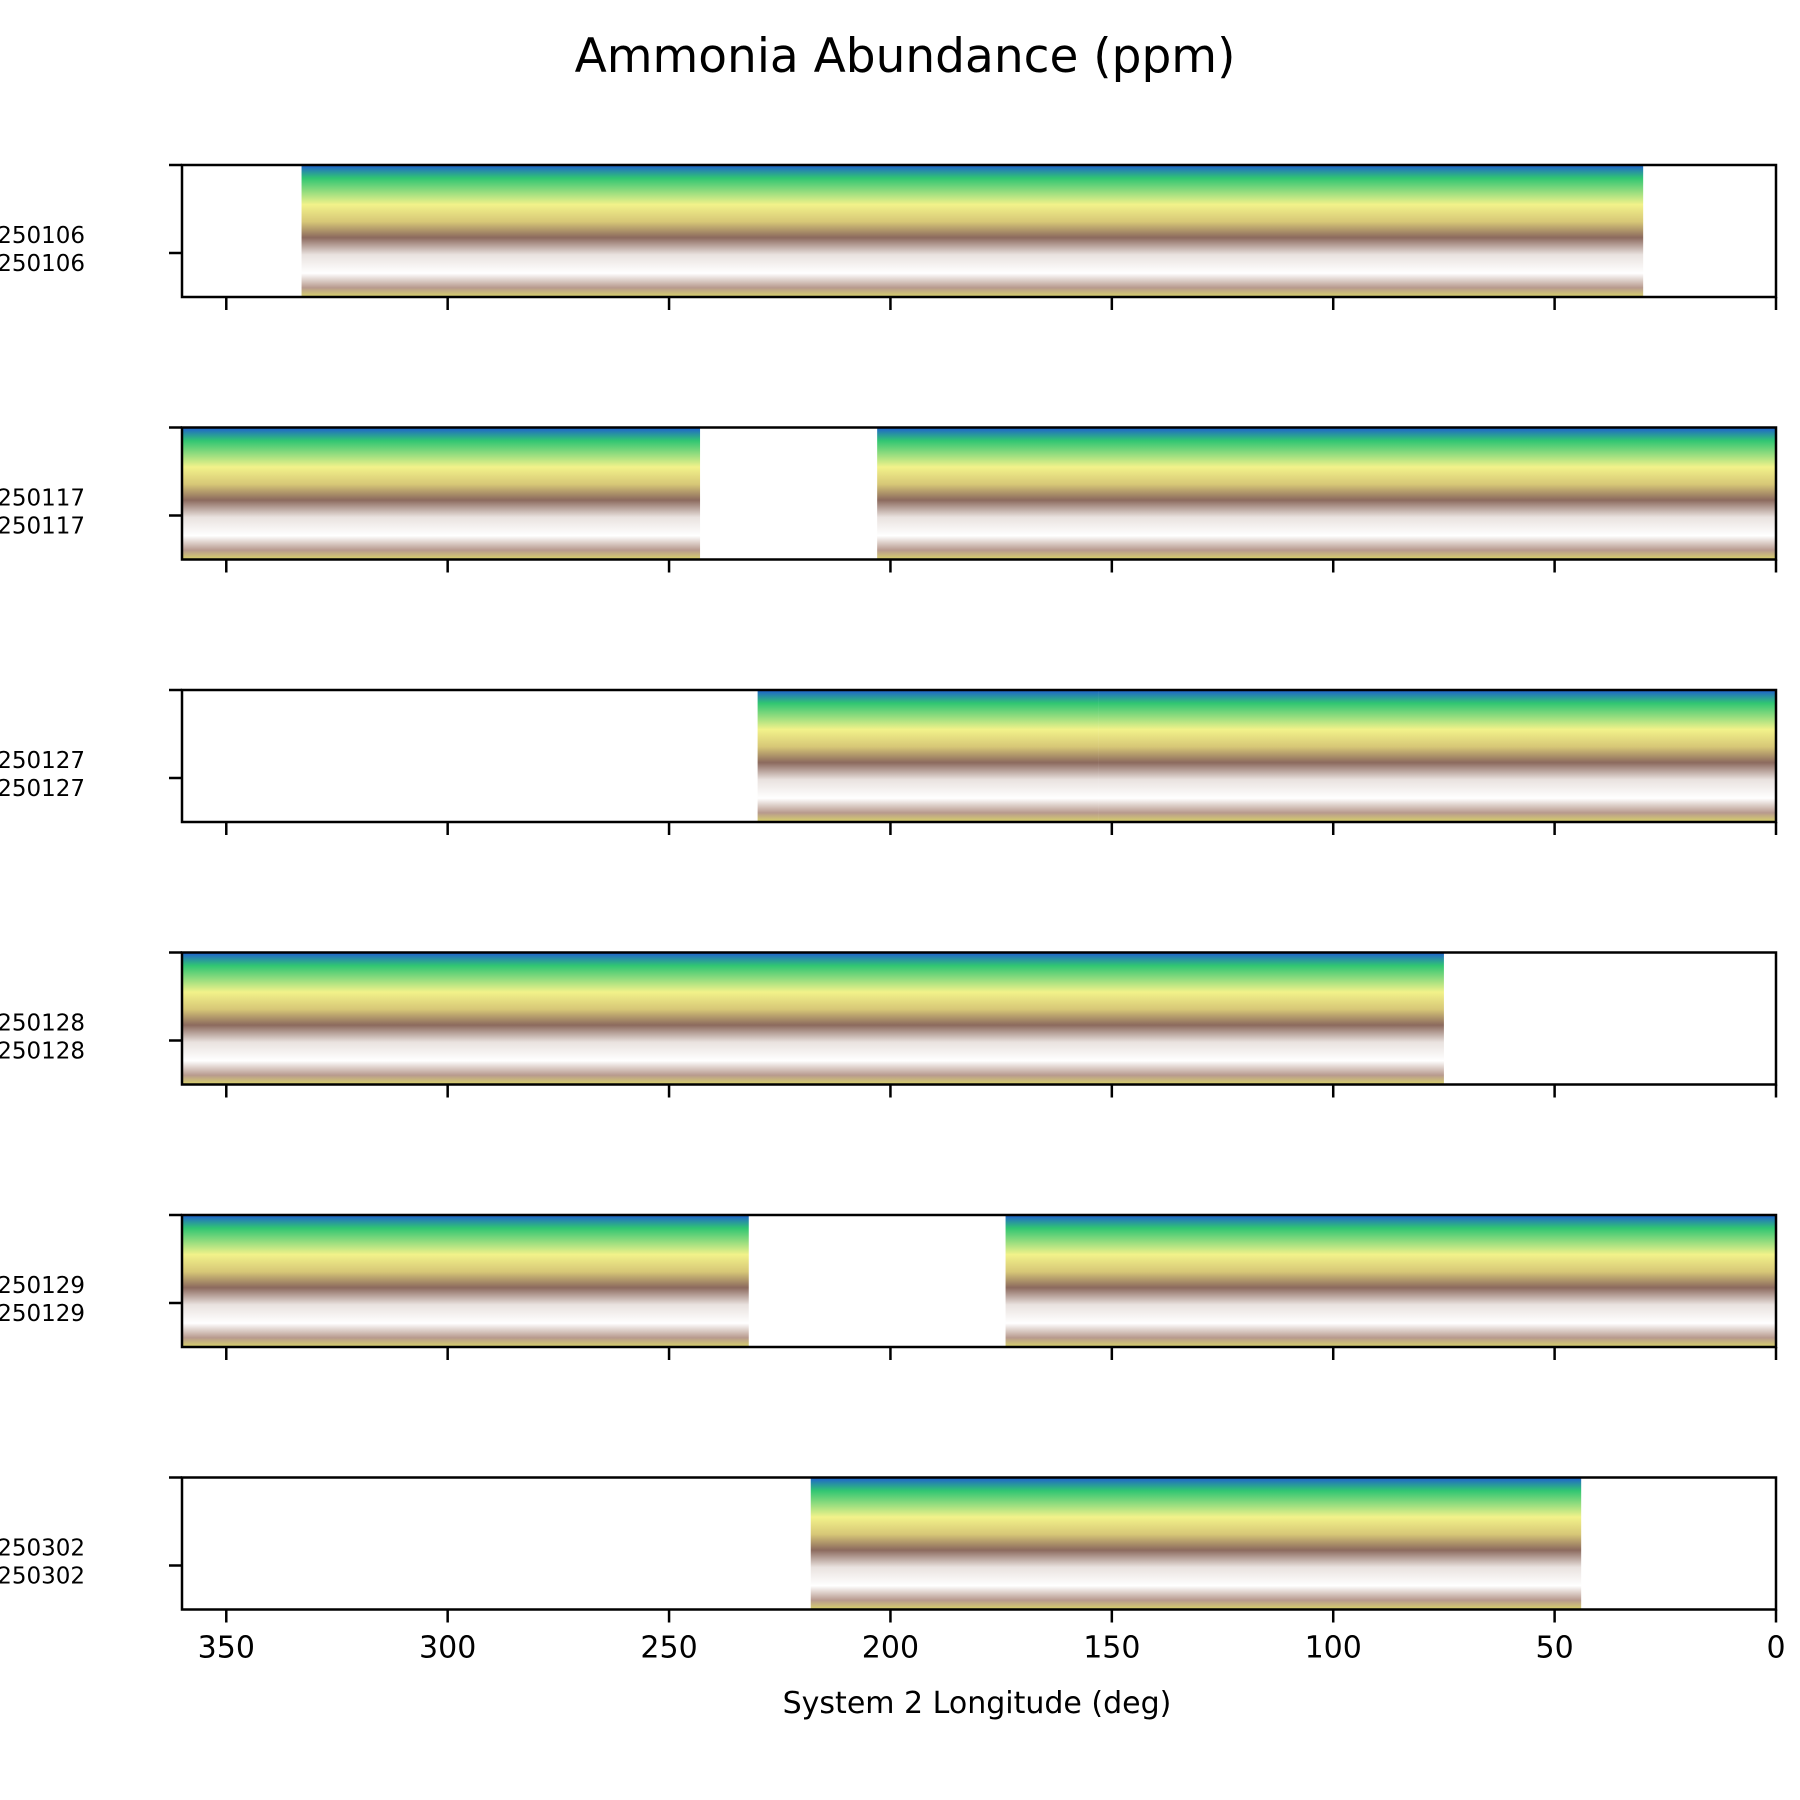  What do you see at coordinates (1555, 1648) in the screenshot?
I see `x-tick-label-50: 50` at bounding box center [1555, 1648].